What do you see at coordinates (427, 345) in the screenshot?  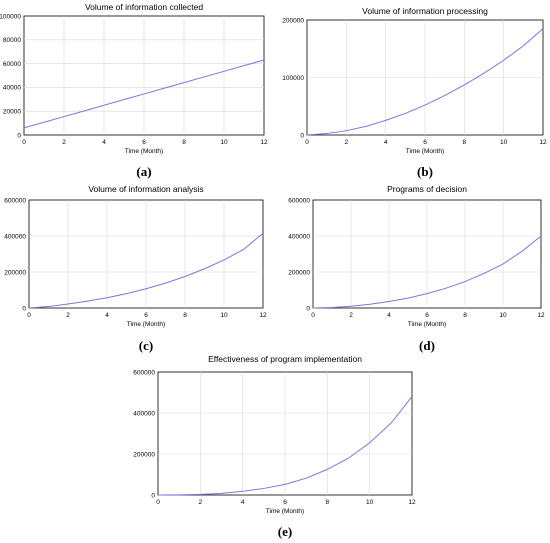 I see `panel-label: (d)` at bounding box center [427, 345].